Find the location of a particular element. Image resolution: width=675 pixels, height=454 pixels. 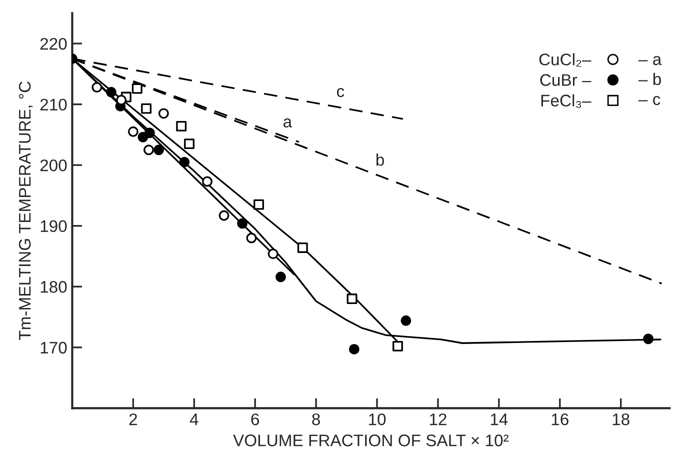

x-tick-label: 12 is located at coordinates (438, 419).